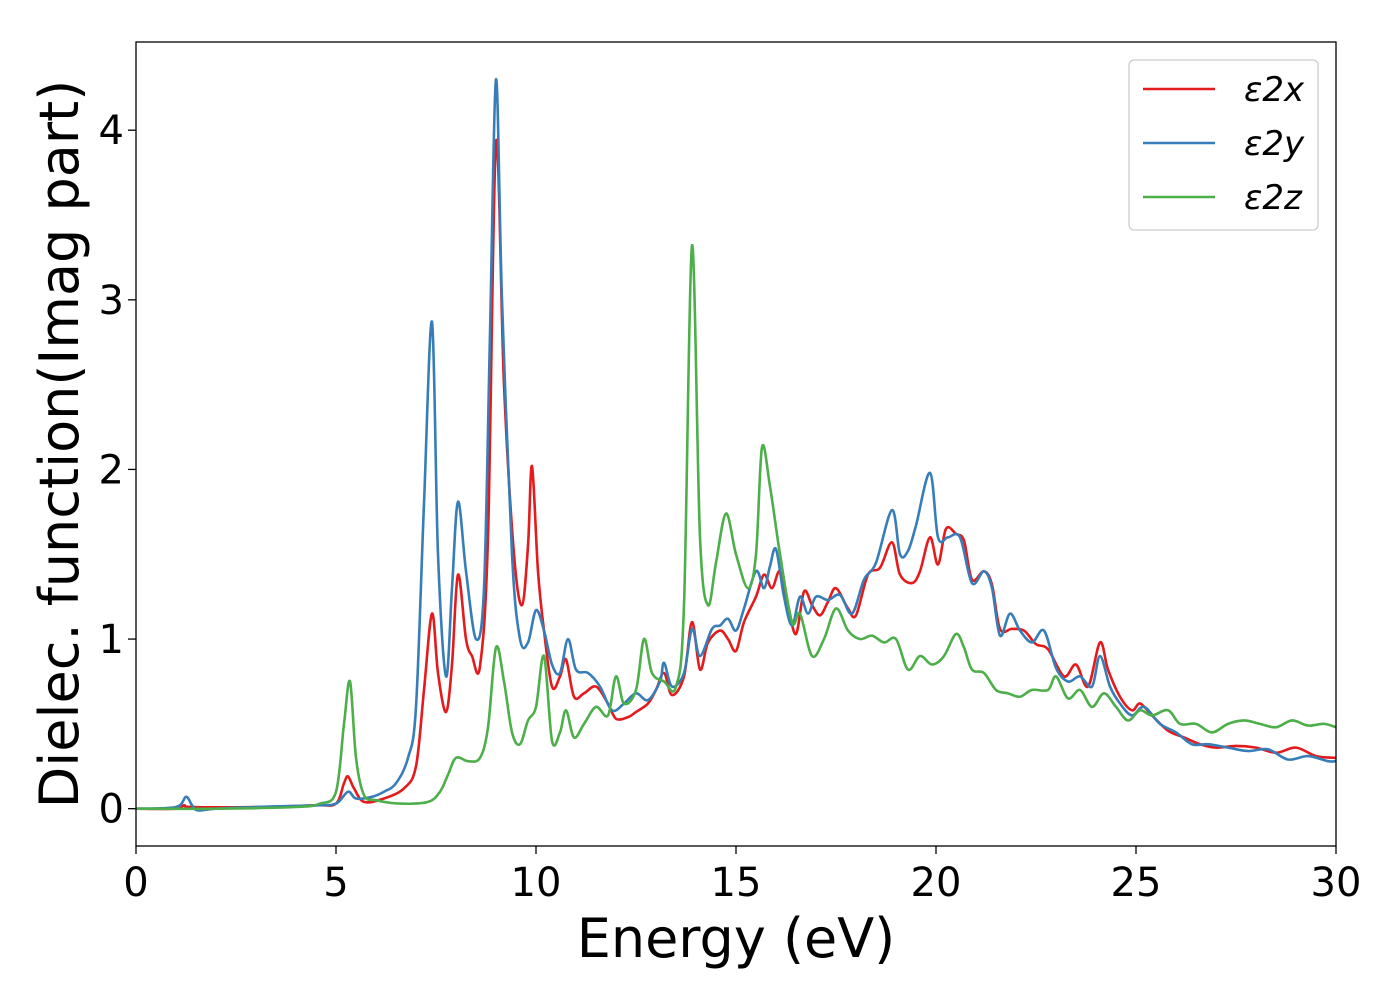 This screenshot has height=1005, width=1400. Describe the element at coordinates (736, 938) in the screenshot. I see `x-axis-label: Energy (eV)` at that location.